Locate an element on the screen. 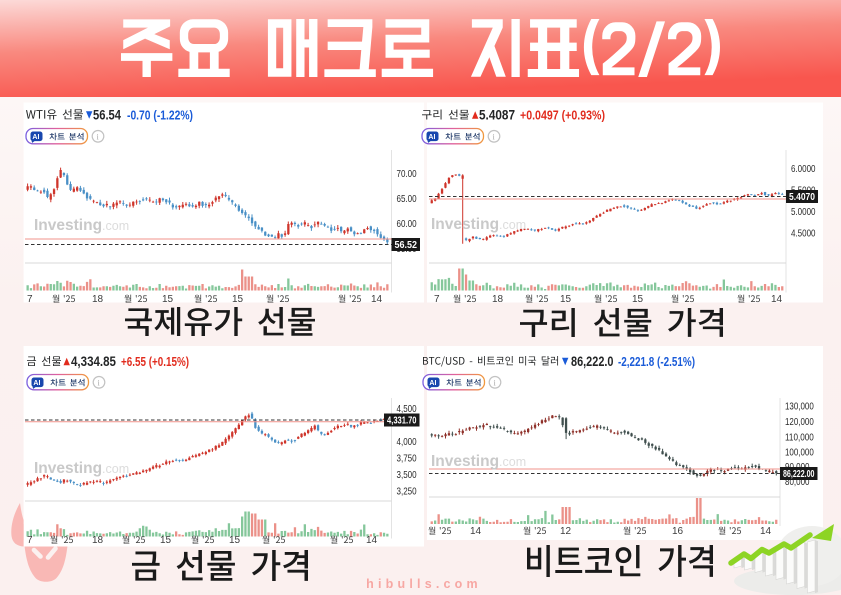 This screenshot has width=841, height=595. svg-text: 4.5000 is located at coordinates (803, 234).